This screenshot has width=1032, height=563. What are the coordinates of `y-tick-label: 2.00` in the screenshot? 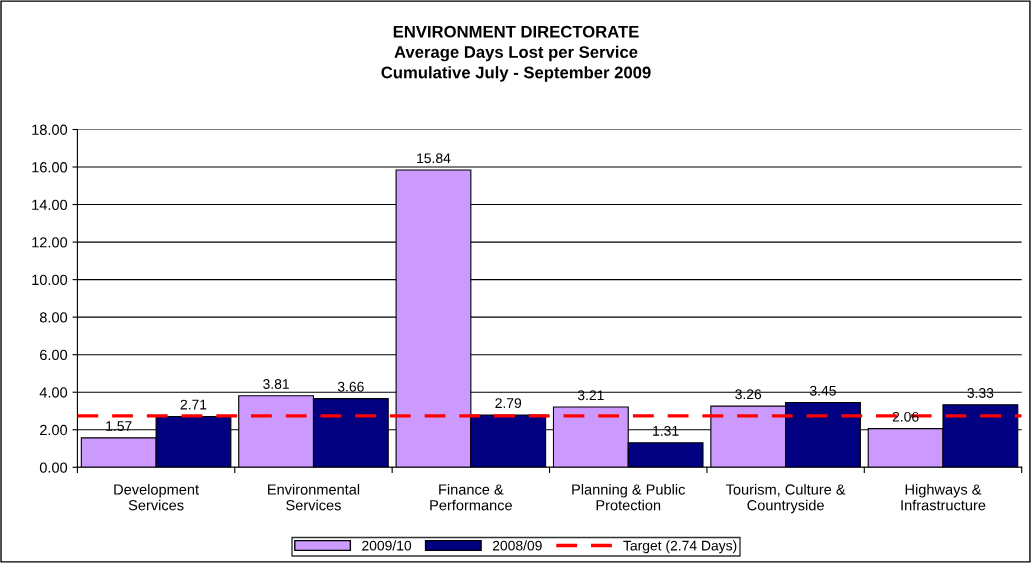 It's located at (54, 430).